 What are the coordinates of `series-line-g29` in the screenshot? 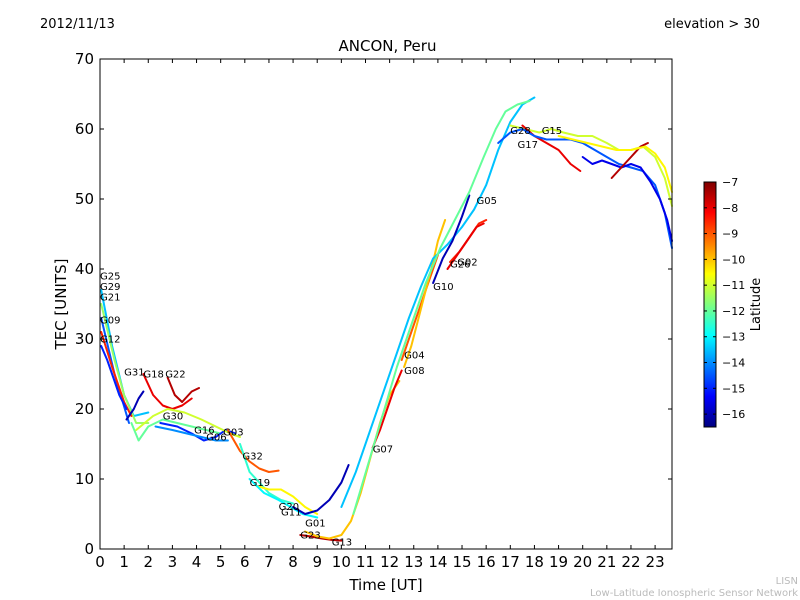 It's located at (125, 363).